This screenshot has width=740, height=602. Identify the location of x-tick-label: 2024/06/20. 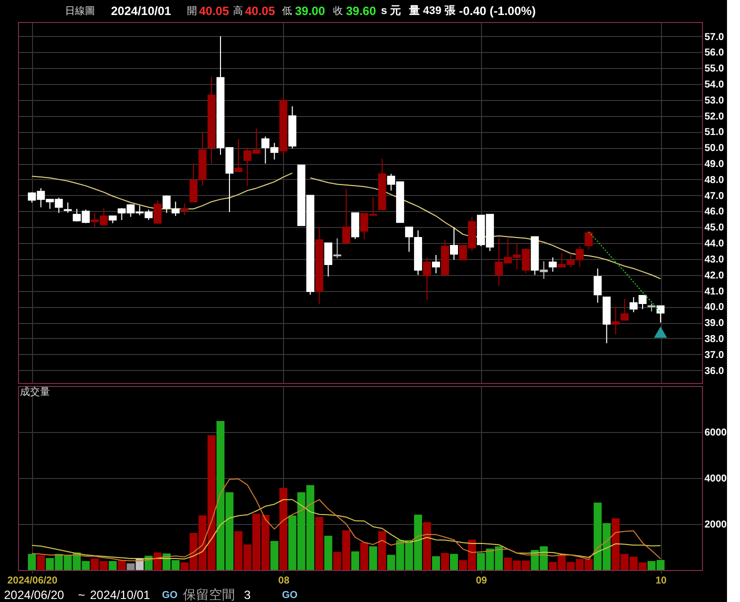
(32, 581).